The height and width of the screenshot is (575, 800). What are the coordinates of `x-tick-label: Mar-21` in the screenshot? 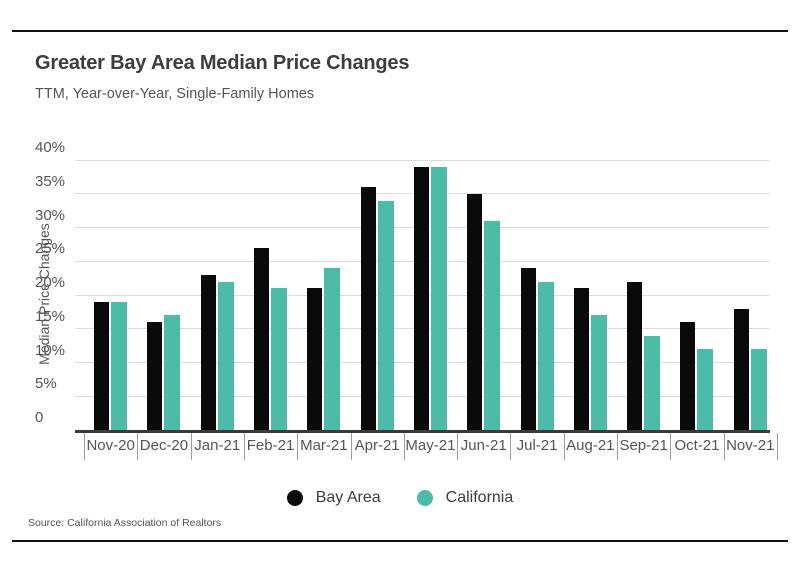 It's located at (324, 445).